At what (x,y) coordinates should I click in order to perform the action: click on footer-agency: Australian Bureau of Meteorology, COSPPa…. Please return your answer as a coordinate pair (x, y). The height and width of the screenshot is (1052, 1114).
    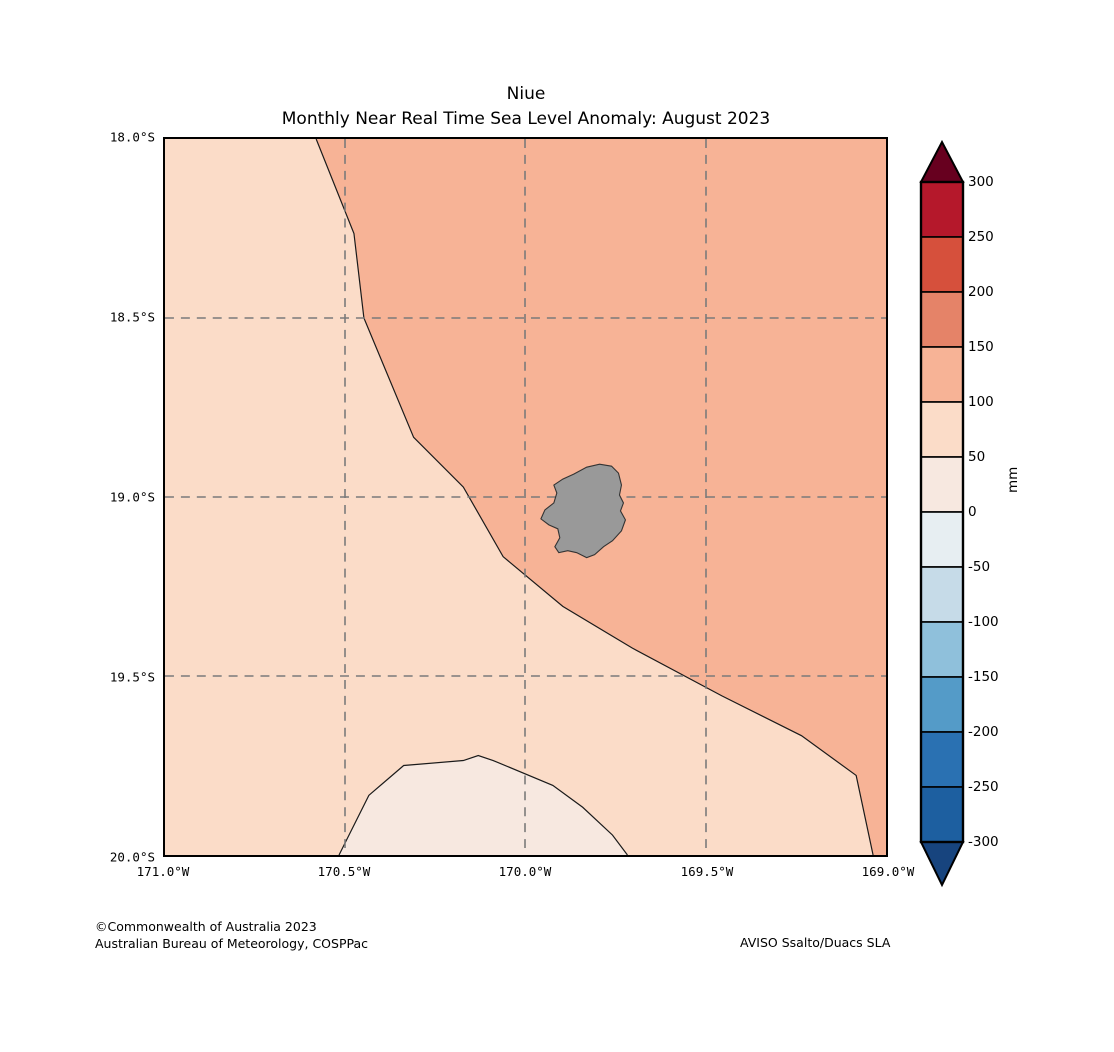
    Looking at the image, I should click on (231, 943).